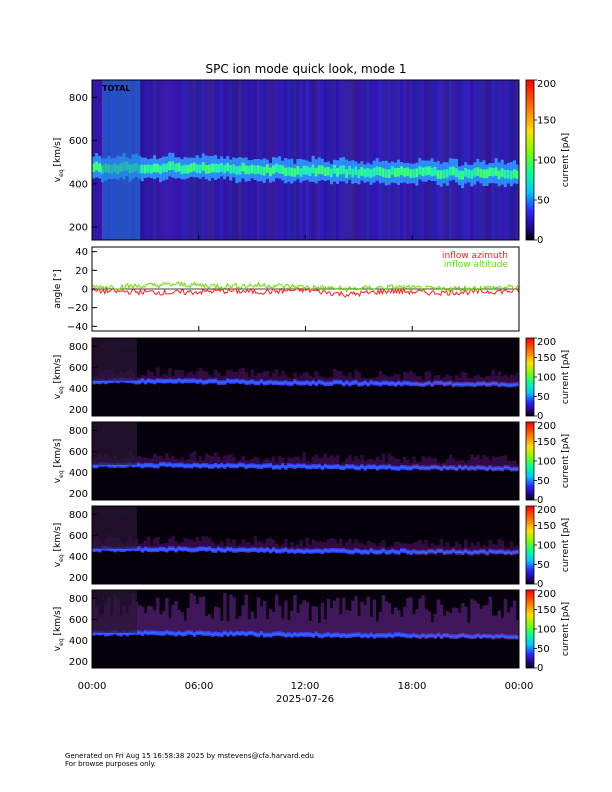  Describe the element at coordinates (78, 98) in the screenshot. I see `y-tick-label: 800` at that location.